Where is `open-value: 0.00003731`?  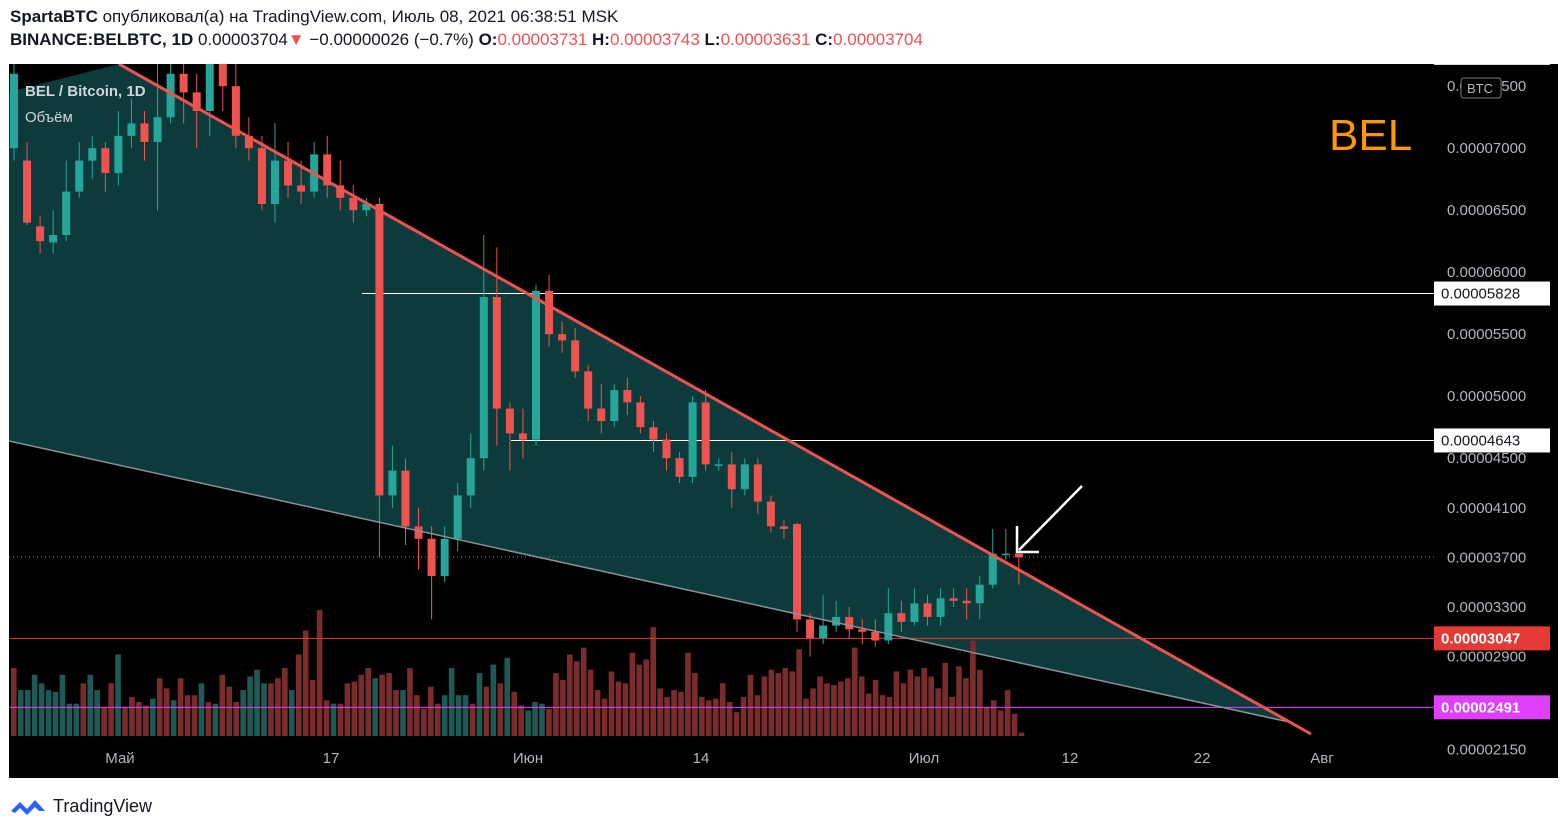
open-value: 0.00003731 is located at coordinates (542, 39).